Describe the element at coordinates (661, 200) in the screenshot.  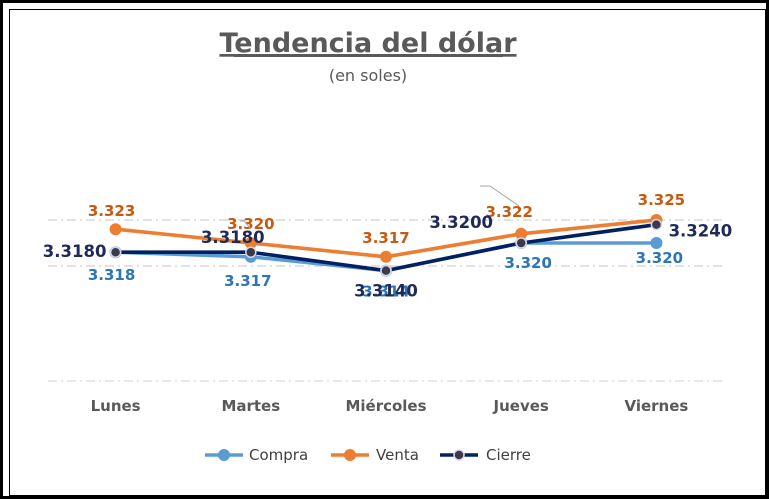
I see `data-label-venta: 3.325` at that location.